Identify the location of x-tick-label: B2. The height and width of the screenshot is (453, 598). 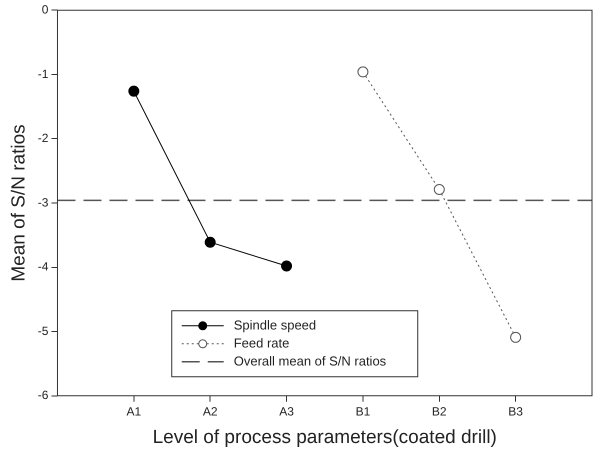
(439, 411).